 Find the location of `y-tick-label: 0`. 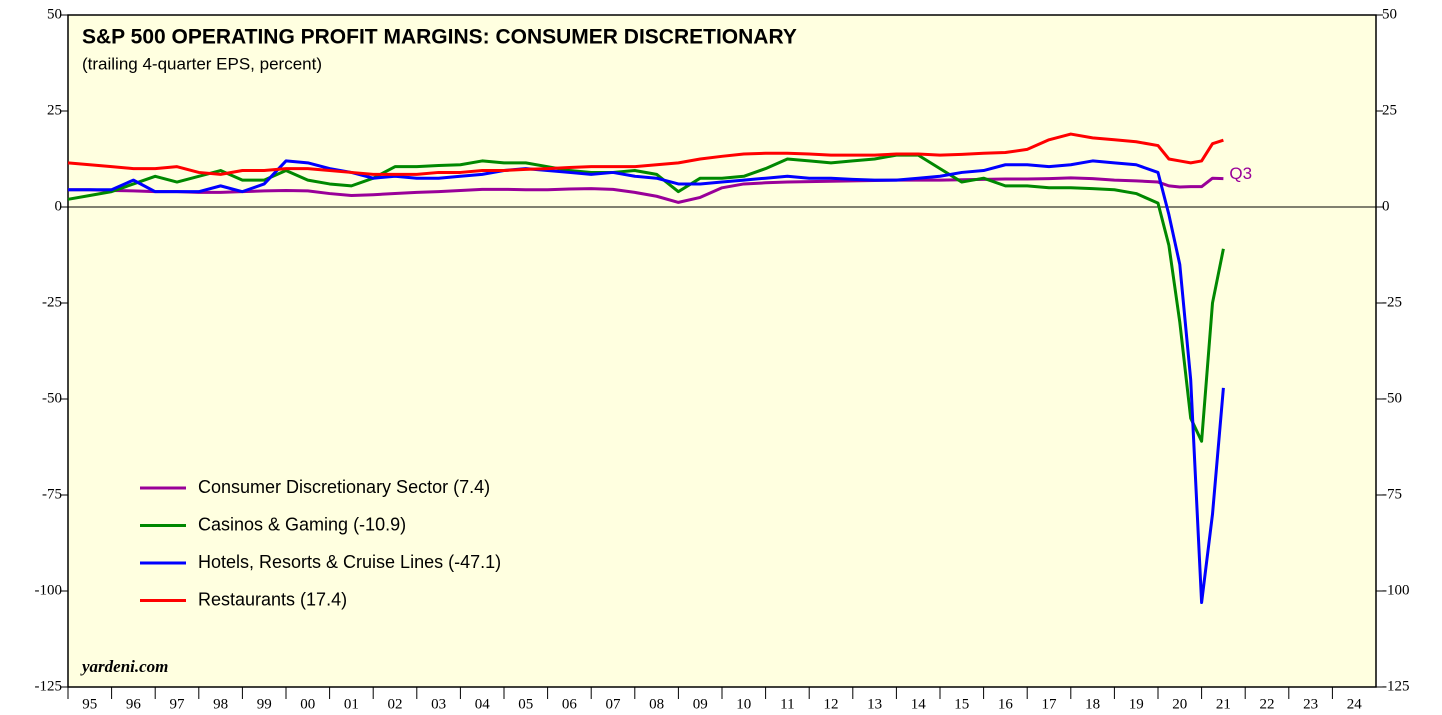

y-tick-label: 0 is located at coordinates (59, 206).